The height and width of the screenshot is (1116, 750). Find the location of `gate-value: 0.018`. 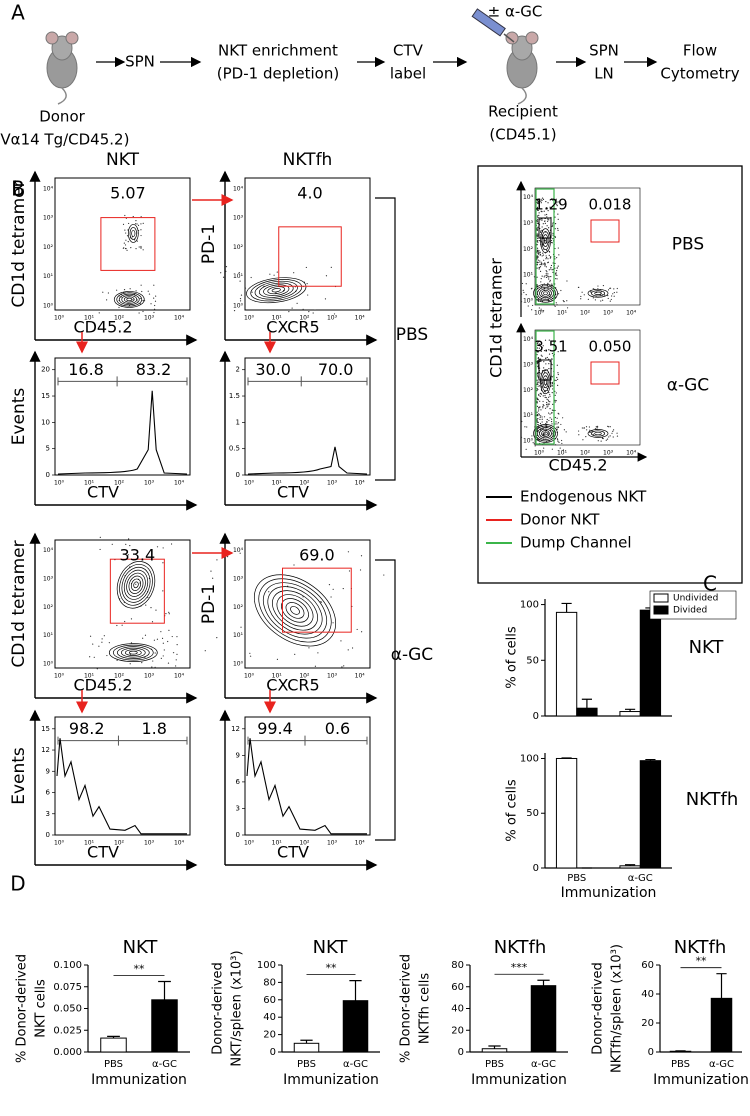

gate-value: 0.018 is located at coordinates (610, 205).